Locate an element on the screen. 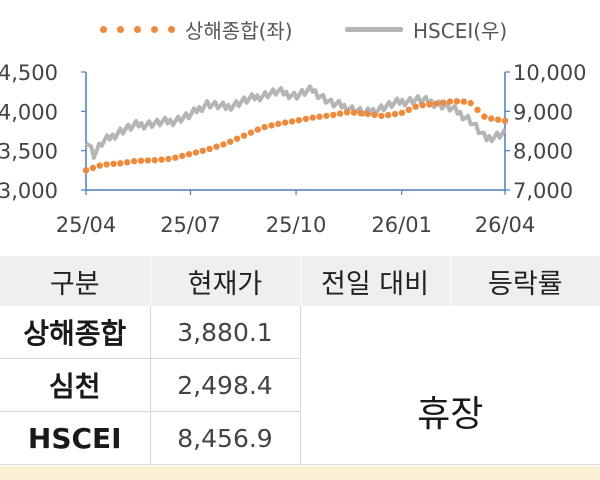  legend-shanghai: 상해종합(좌) is located at coordinates (196, 29).